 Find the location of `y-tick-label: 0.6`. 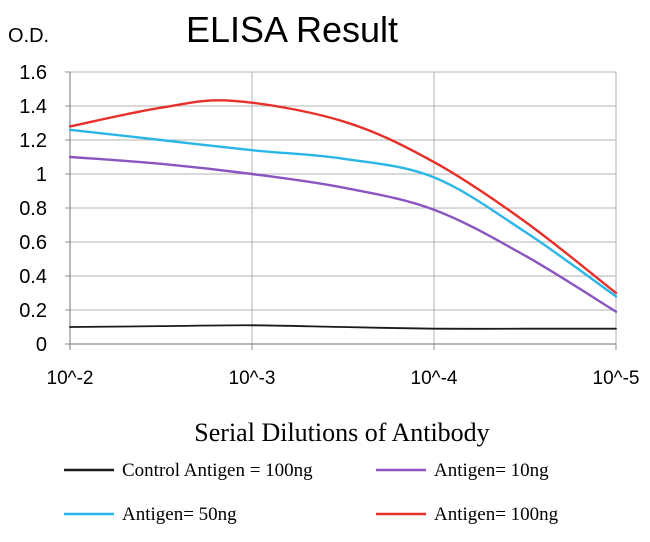

y-tick-label: 0.6 is located at coordinates (33, 243).